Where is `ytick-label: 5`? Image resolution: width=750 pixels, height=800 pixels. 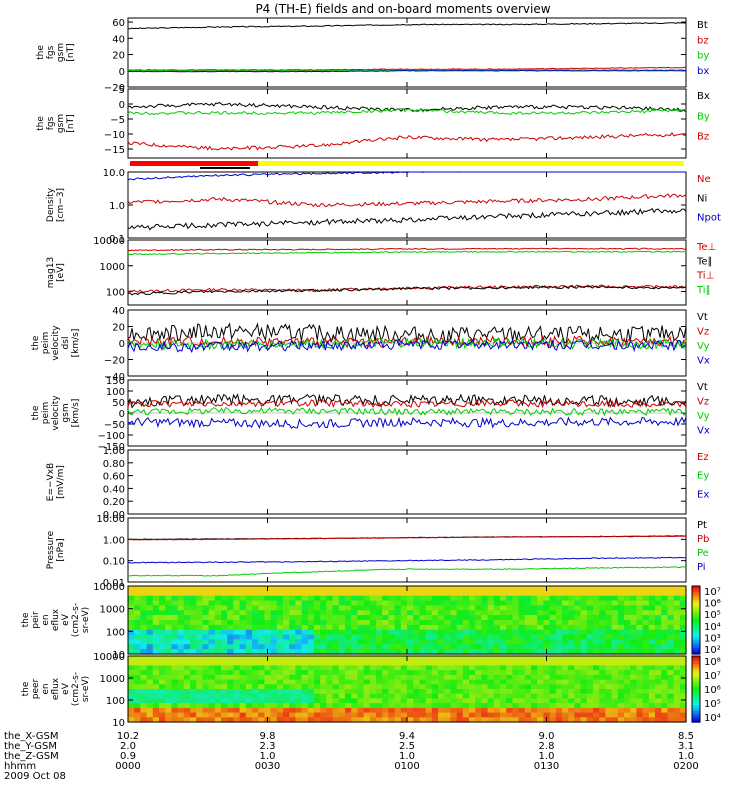 ytick-label: 5 is located at coordinates (122, 90).